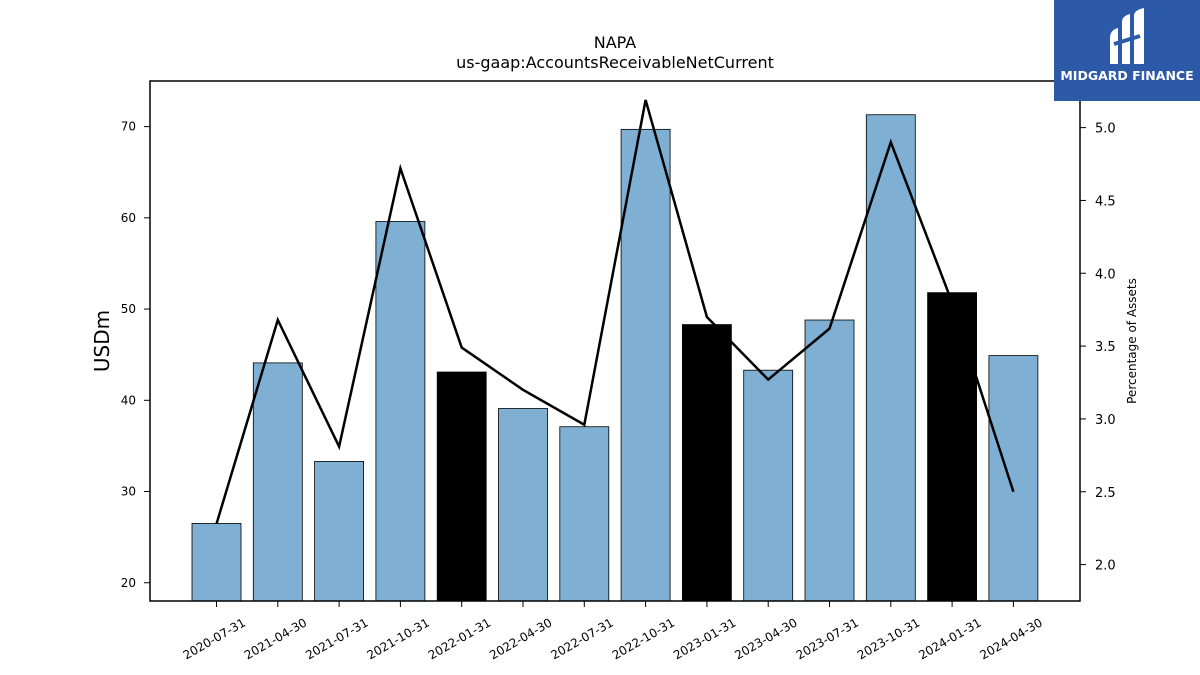  I want to click on brand-logo: MIDGARD FINANCE, so click(1127, 50).